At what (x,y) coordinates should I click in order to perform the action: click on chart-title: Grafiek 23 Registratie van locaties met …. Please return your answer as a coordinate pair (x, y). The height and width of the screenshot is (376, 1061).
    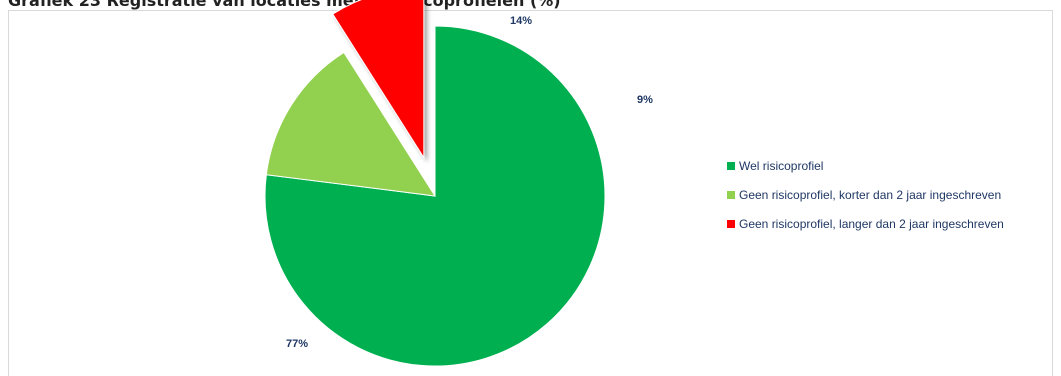
    Looking at the image, I should click on (284, 5).